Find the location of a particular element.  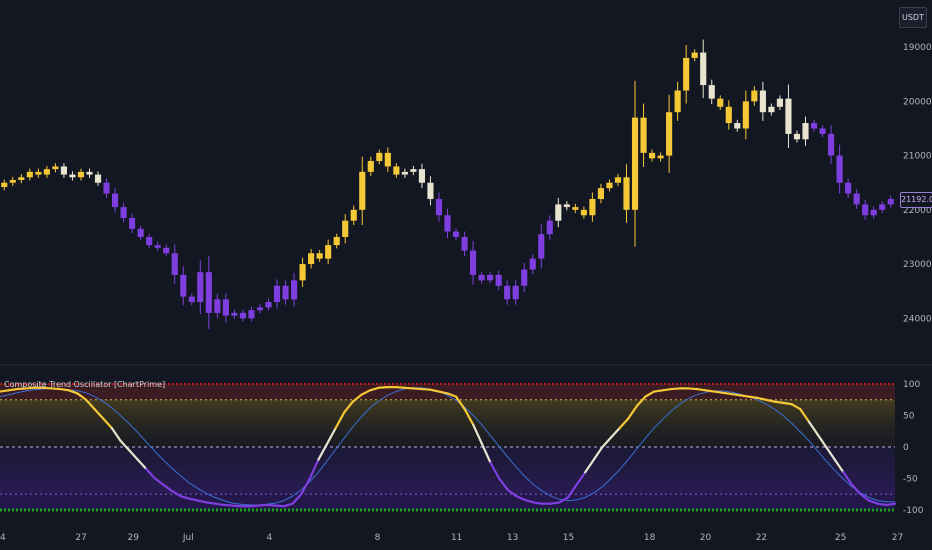

oscillator-y-axis: 100 50 0 -50 -100 is located at coordinates (913, 448).